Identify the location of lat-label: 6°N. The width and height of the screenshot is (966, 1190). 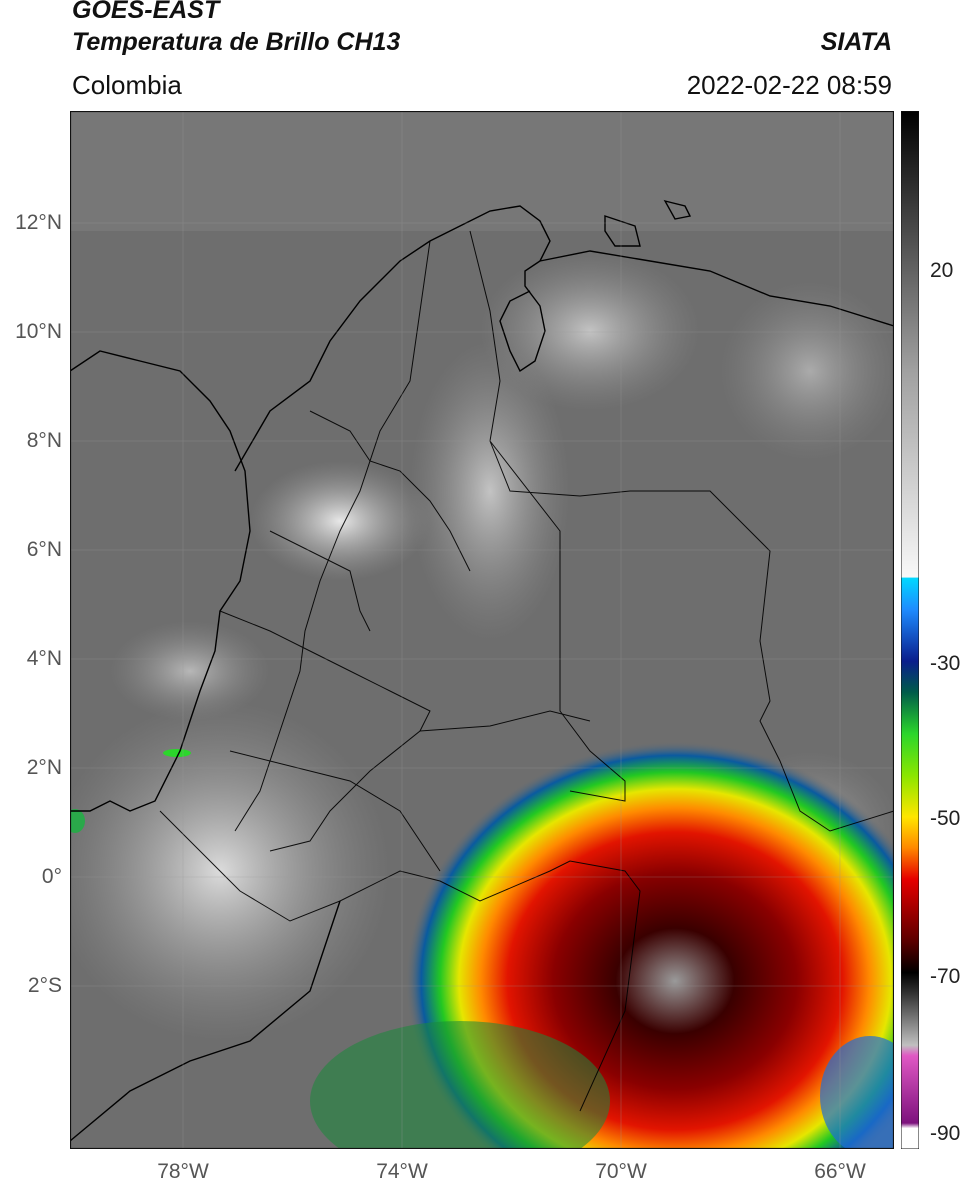
(44, 549).